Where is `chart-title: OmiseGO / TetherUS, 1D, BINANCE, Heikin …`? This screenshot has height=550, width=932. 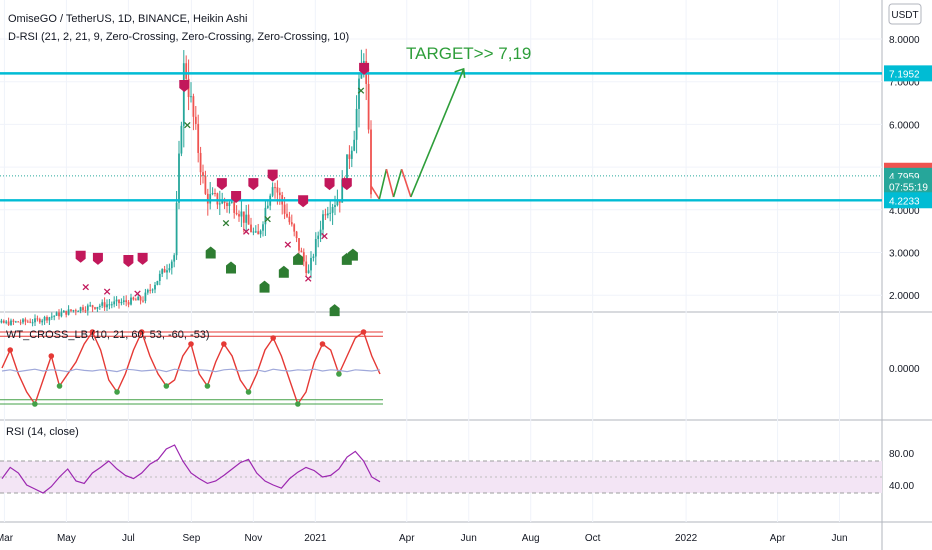
chart-title: OmiseGO / TetherUS, 1D, BINANCE, Heikin … is located at coordinates (127, 19).